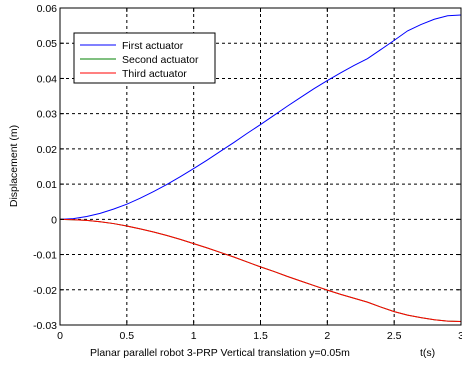 The width and height of the screenshot is (462, 365). Describe the element at coordinates (54, 220) in the screenshot. I see `y-tick-label: 0` at that location.